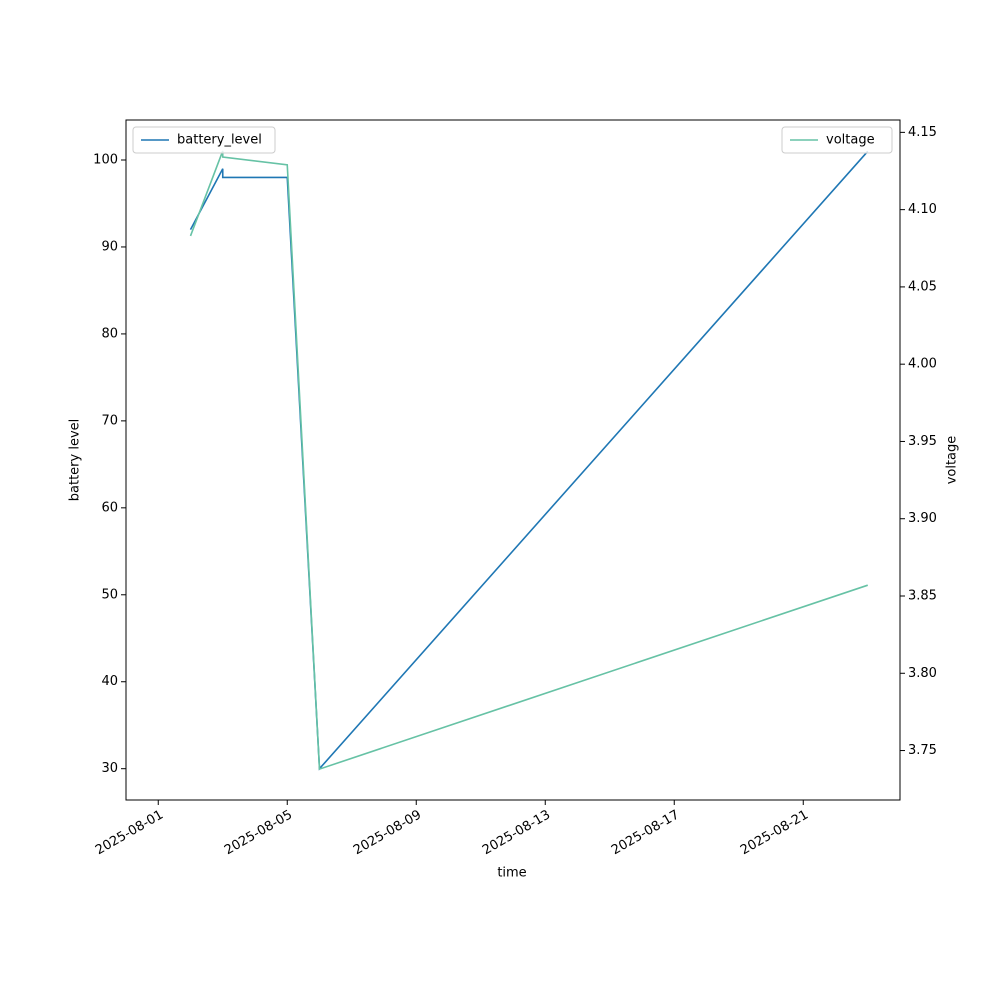 The width and height of the screenshot is (1000, 1004). Describe the element at coordinates (219, 140) in the screenshot. I see `legend-label: battery_level` at that location.